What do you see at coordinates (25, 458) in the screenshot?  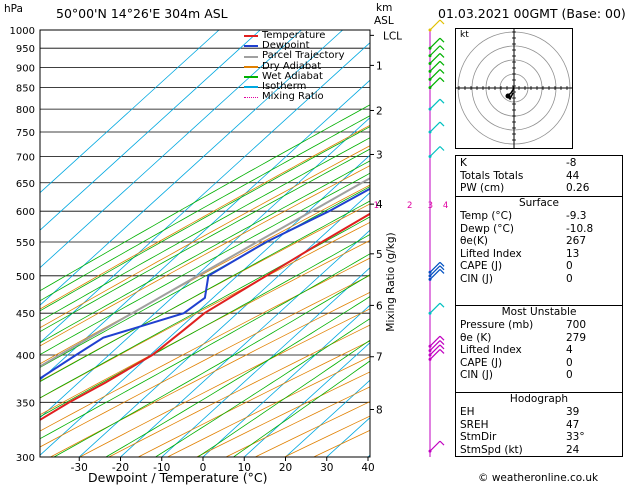 I see `pressure-tick-label: 300` at bounding box center [25, 458].